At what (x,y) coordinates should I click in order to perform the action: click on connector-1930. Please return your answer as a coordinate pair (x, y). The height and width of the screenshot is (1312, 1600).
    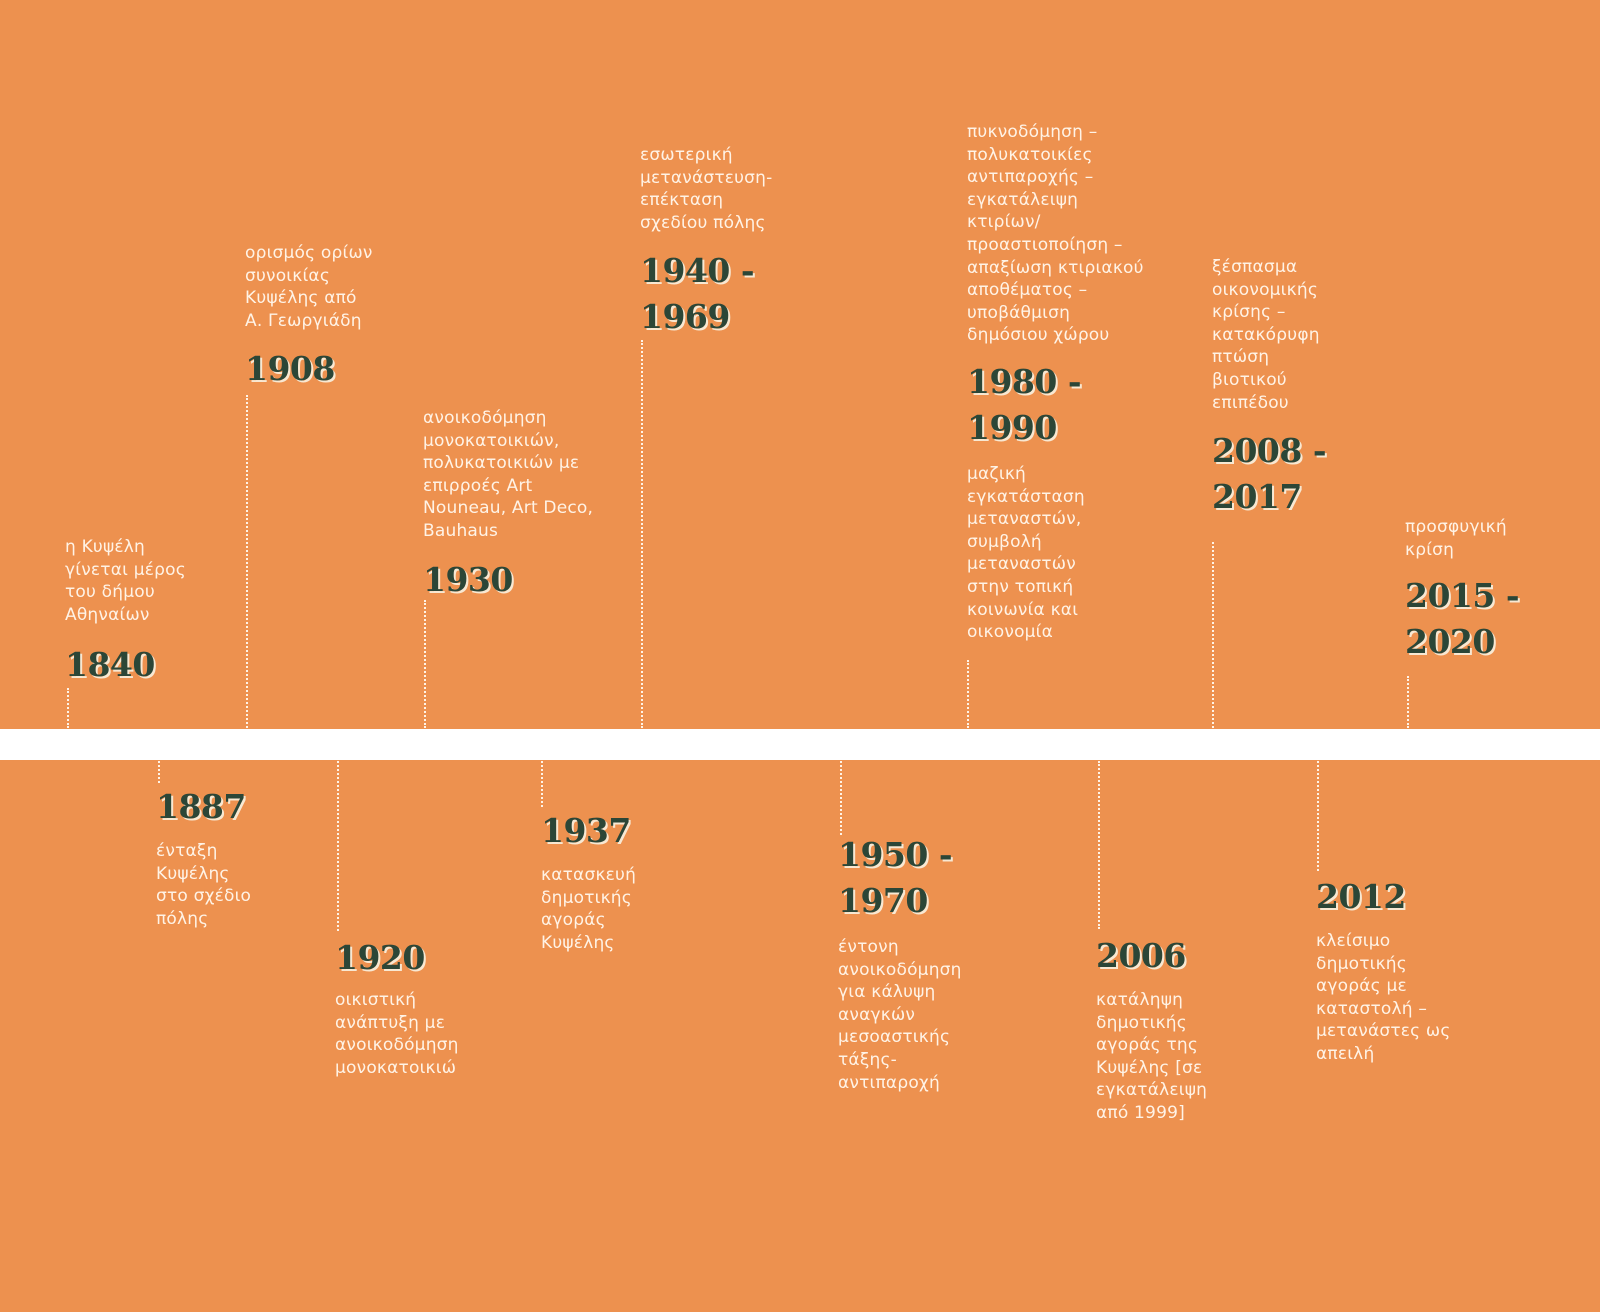
    Looking at the image, I should click on (425, 664).